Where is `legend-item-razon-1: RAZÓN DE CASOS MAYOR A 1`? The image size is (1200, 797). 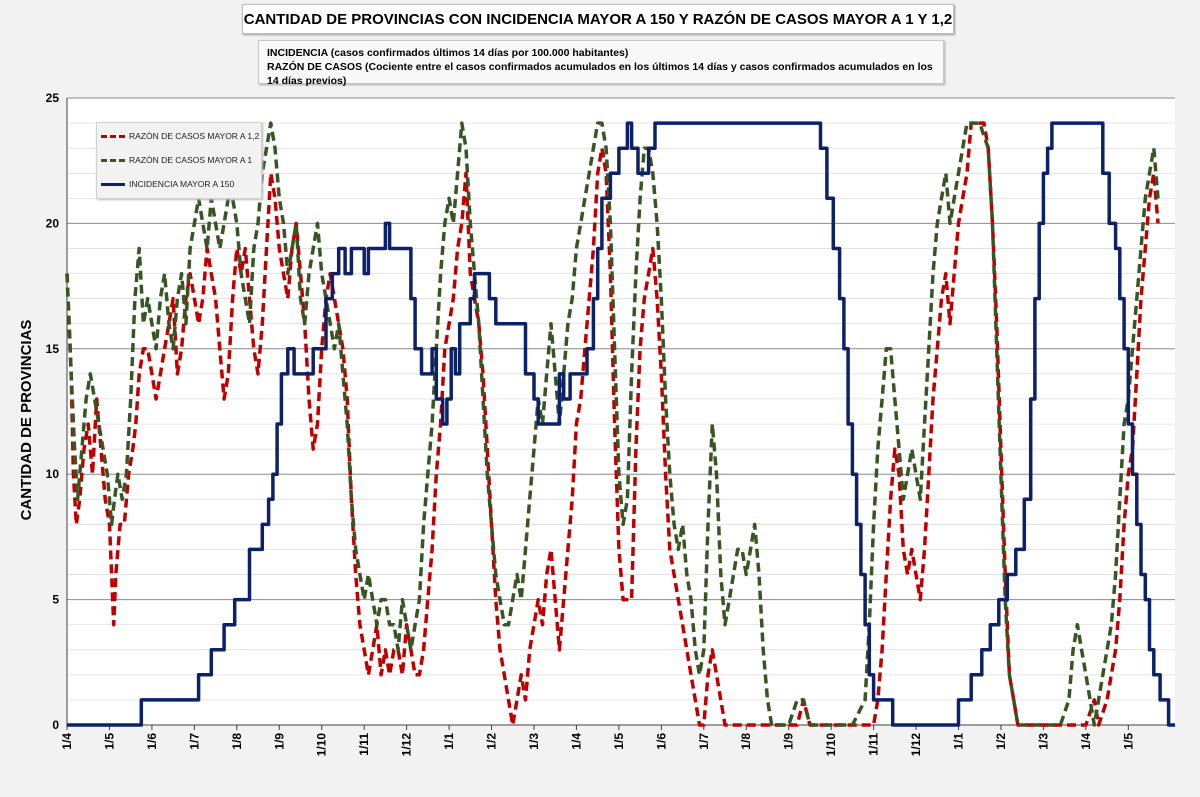
legend-item-razon-1: RAZÓN DE CASOS MAYOR A 1 is located at coordinates (176, 160).